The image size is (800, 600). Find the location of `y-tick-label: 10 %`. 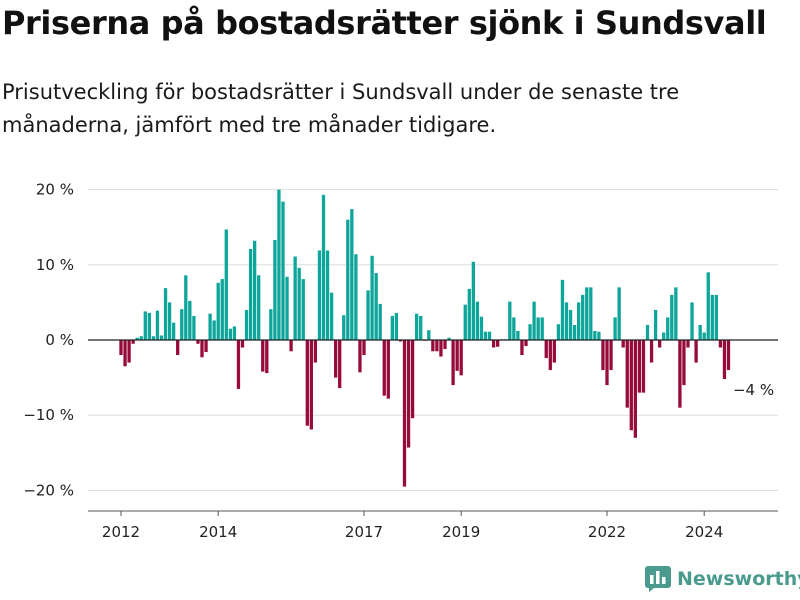

y-tick-label: 10 % is located at coordinates (55, 265).